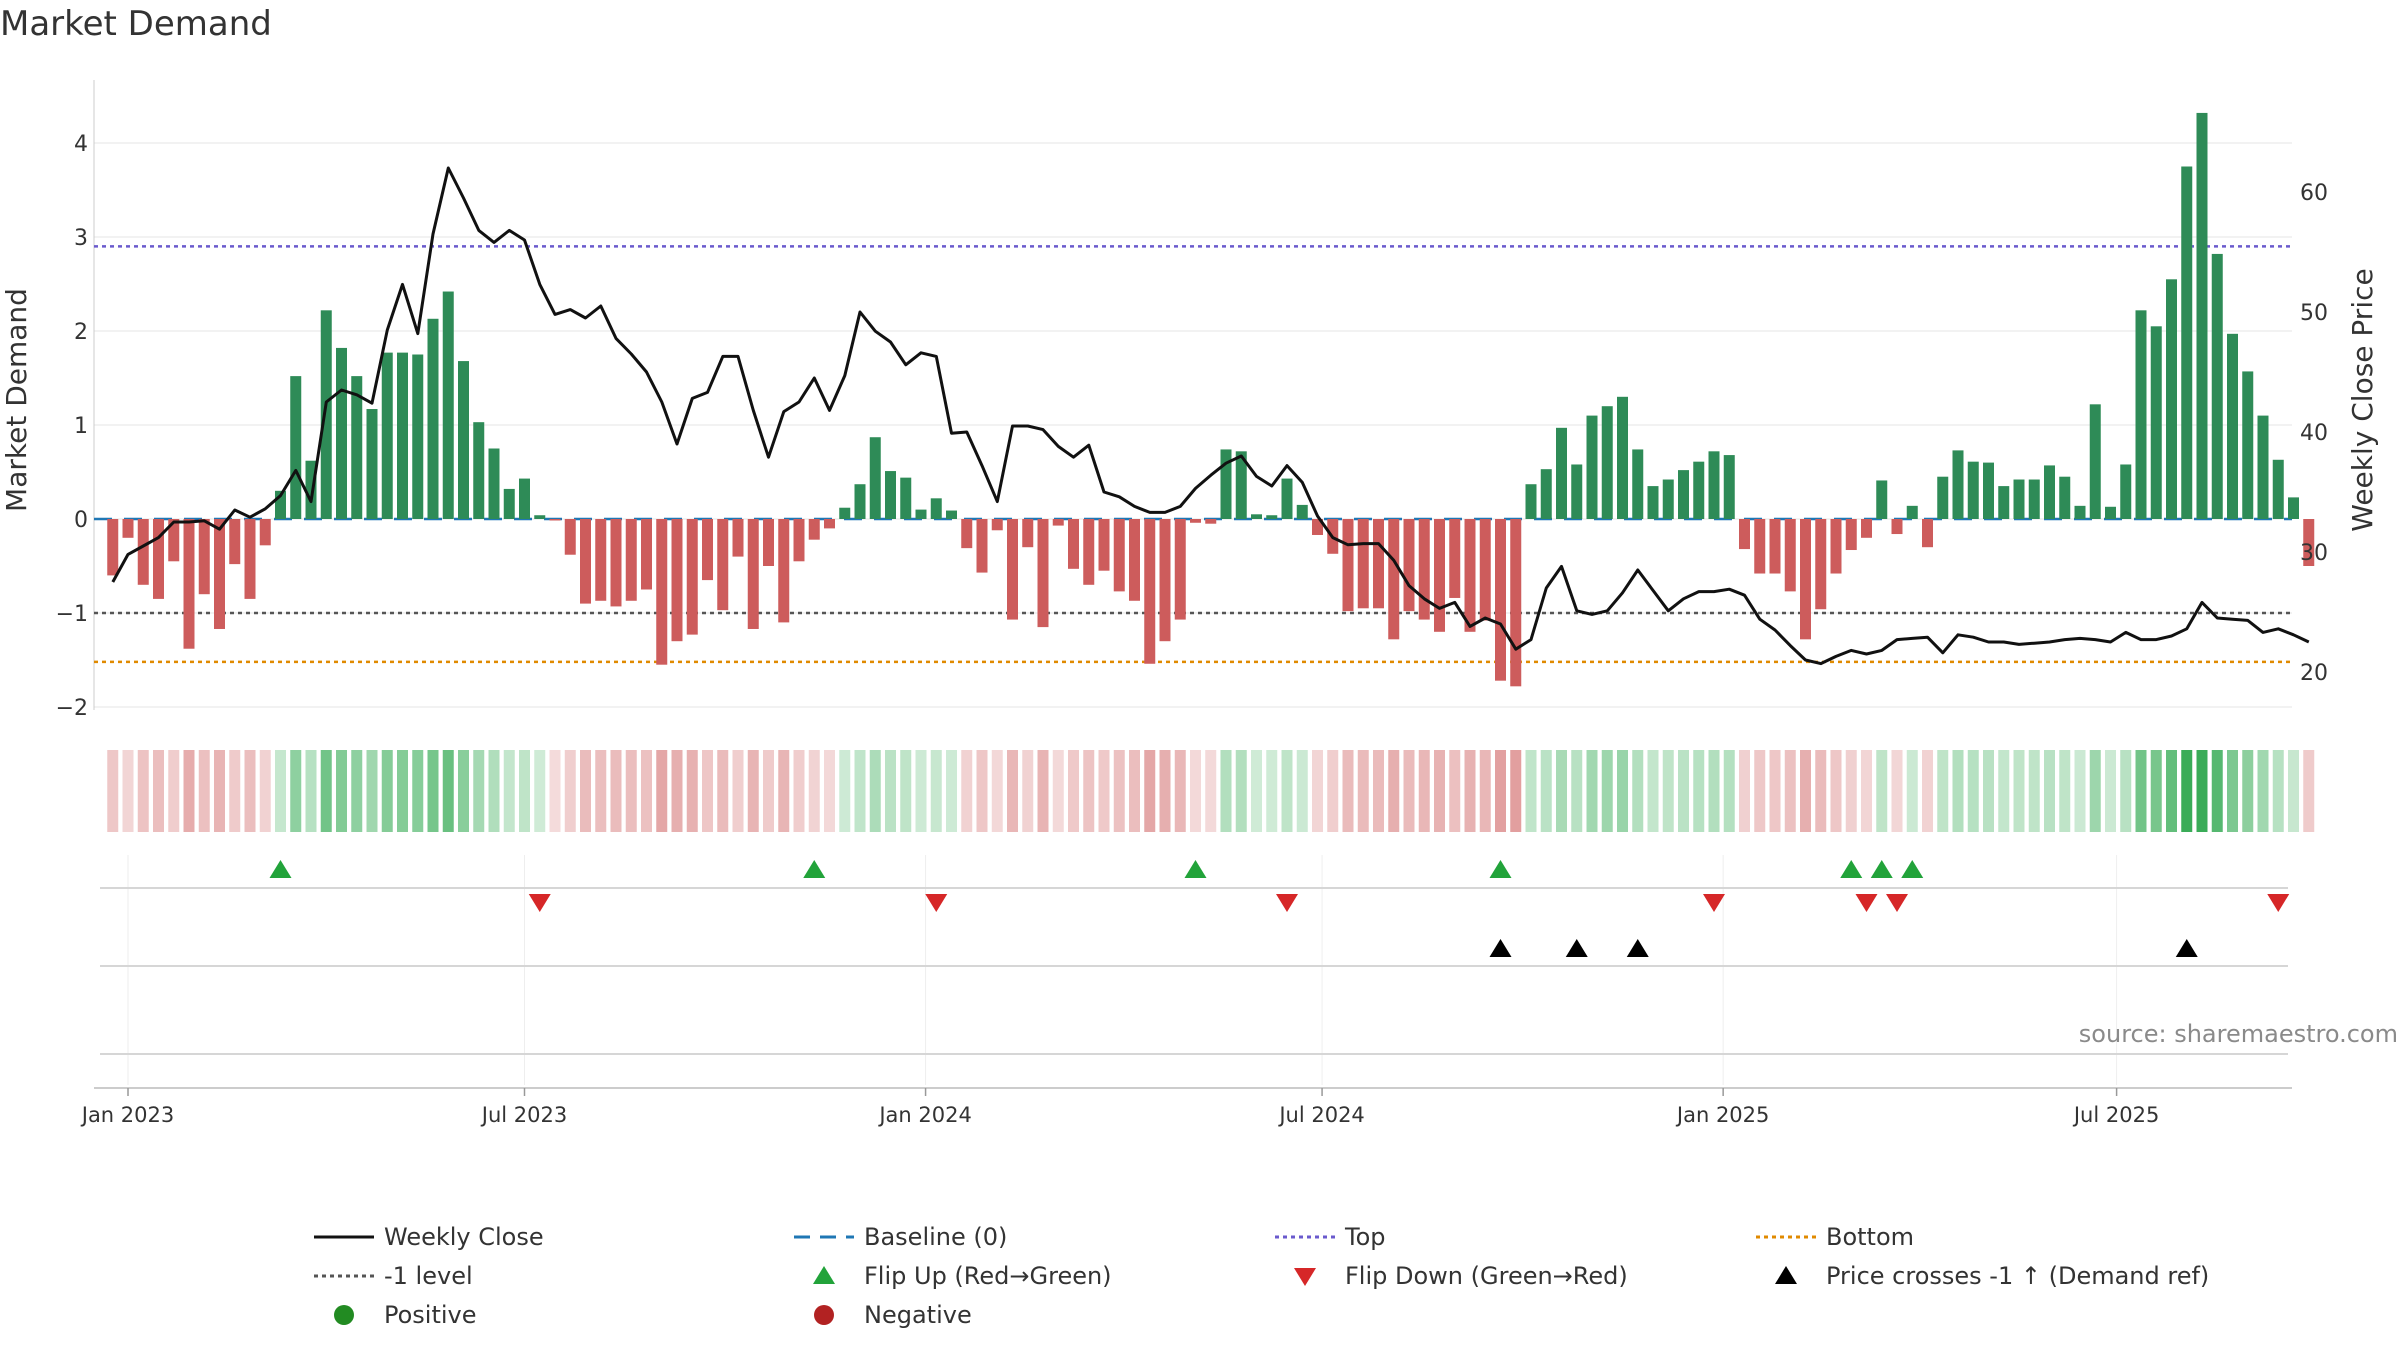 The image size is (2400, 1350). I want to click on price-cross-marker, so click(1637, 948).